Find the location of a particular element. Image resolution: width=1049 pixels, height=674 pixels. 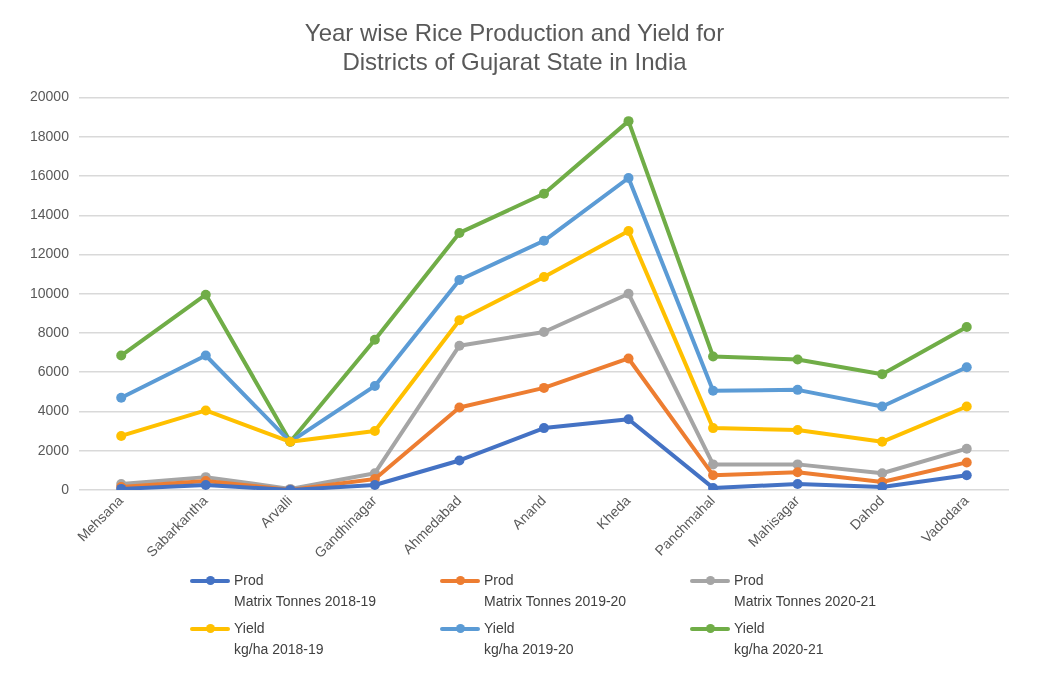

y-tick-label: 10000 is located at coordinates (49, 292).